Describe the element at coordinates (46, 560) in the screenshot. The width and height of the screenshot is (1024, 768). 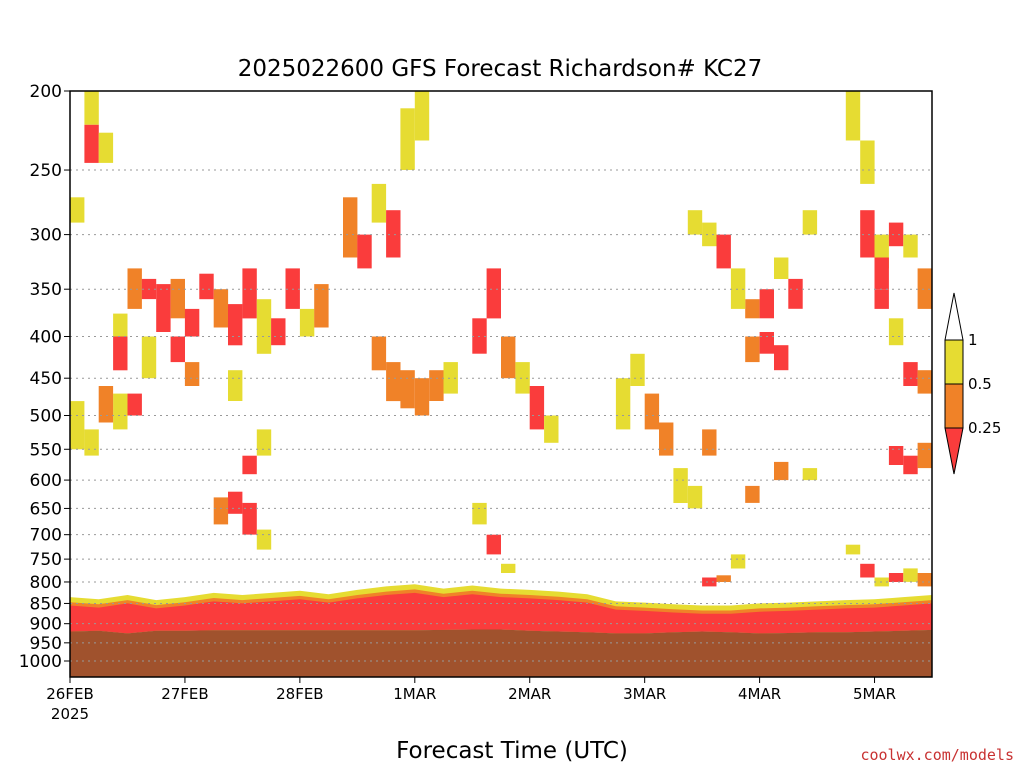
I see `y-tick-label: 750` at that location.